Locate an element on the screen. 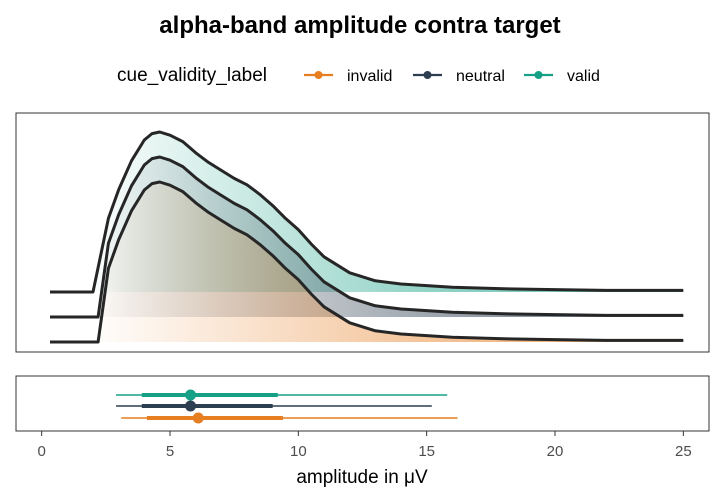  x-tick-label: 20 is located at coordinates (555, 451).